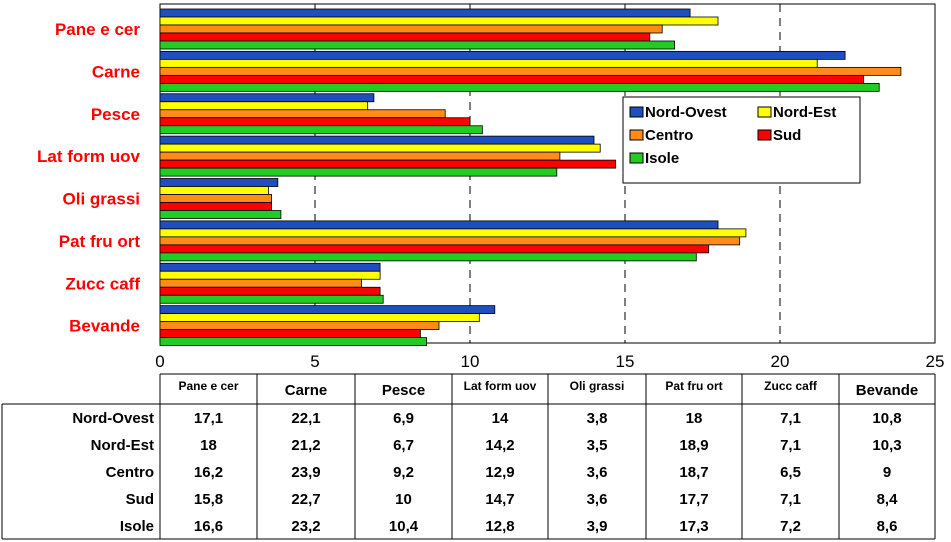 Image resolution: width=951 pixels, height=542 pixels. Describe the element at coordinates (500, 418) in the screenshot. I see `table-cell: 14` at that location.